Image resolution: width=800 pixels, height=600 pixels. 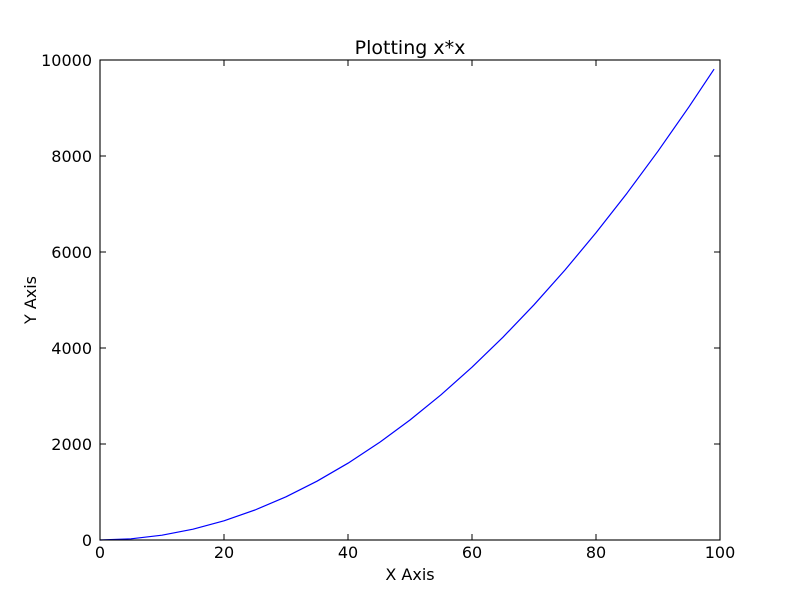 What do you see at coordinates (71, 156) in the screenshot?
I see `y-tick-label-4: 8000` at bounding box center [71, 156].